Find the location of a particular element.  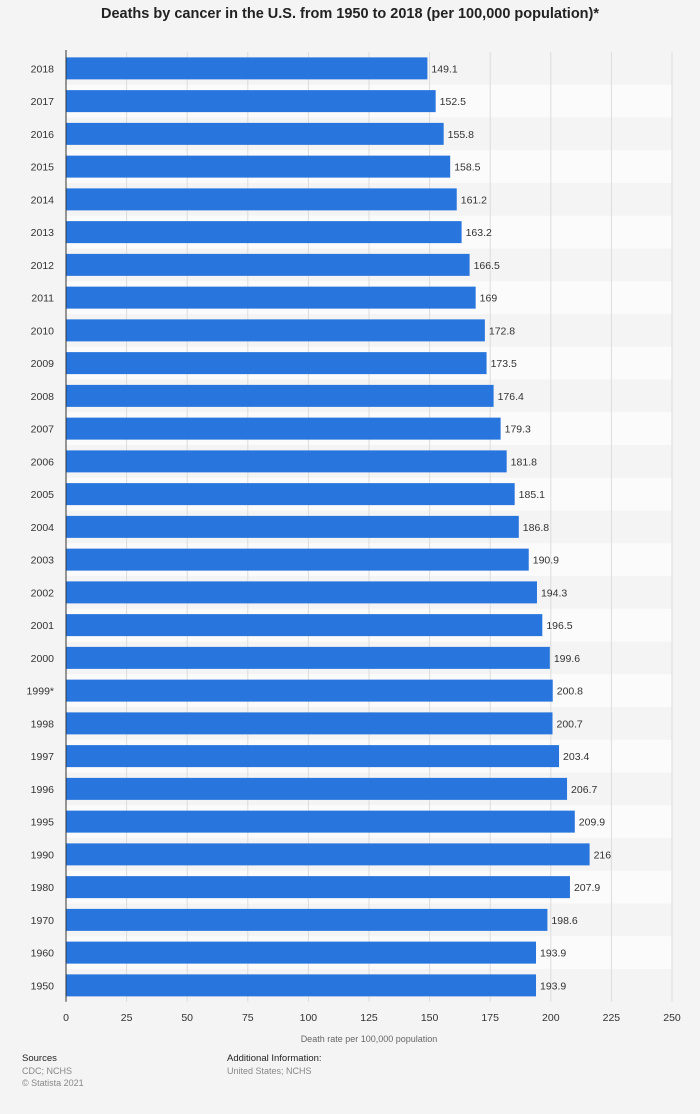

category-label: 2015 is located at coordinates (43, 168).